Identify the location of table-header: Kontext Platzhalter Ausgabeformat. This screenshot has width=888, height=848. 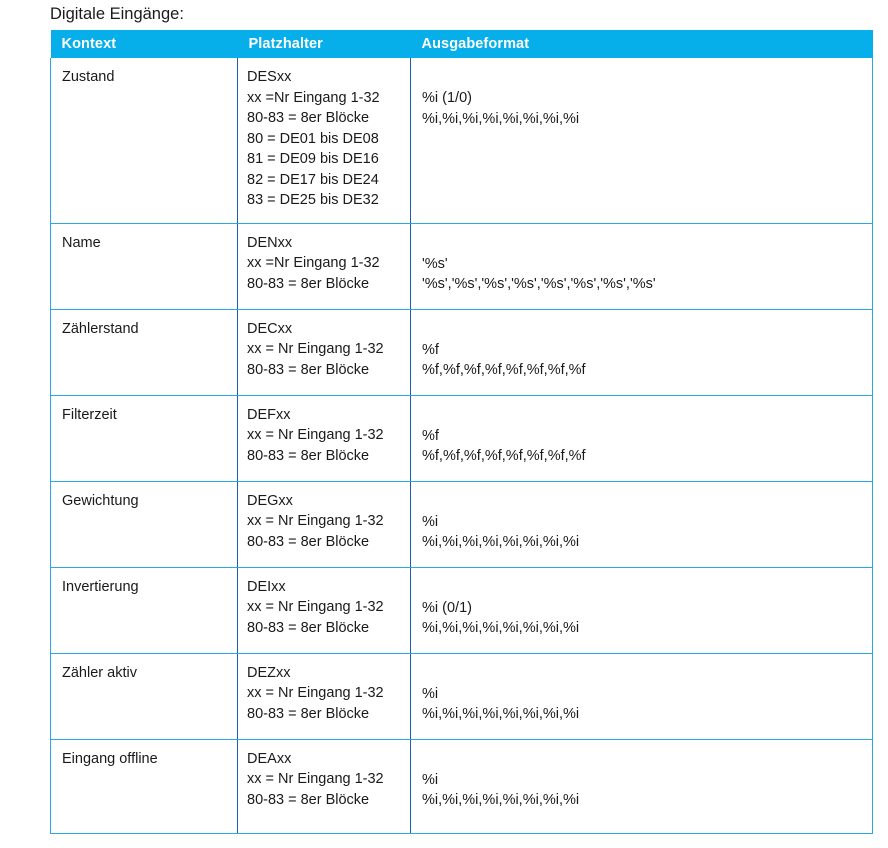
(461, 44).